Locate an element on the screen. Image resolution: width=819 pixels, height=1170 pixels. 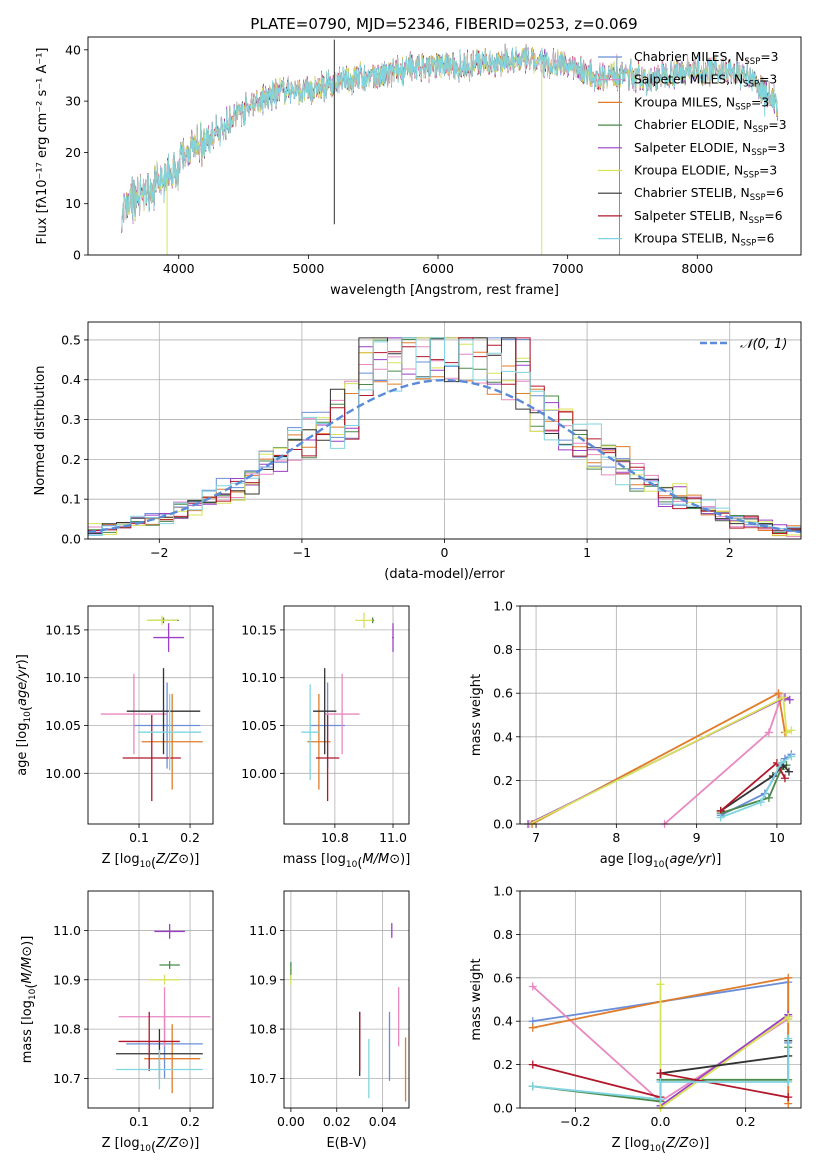
x-tick-label: 4000 is located at coordinates (179, 268).